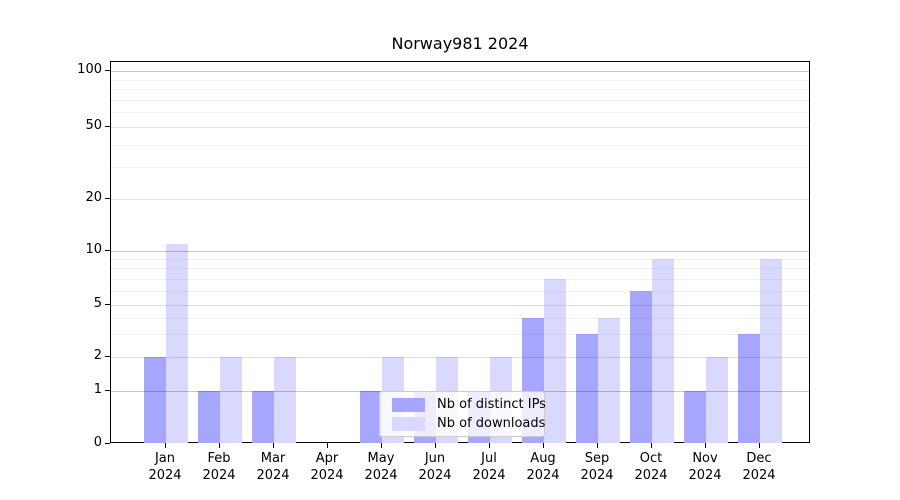  What do you see at coordinates (491, 423) in the screenshot?
I see `legend-label: Nb of downloads` at bounding box center [491, 423].